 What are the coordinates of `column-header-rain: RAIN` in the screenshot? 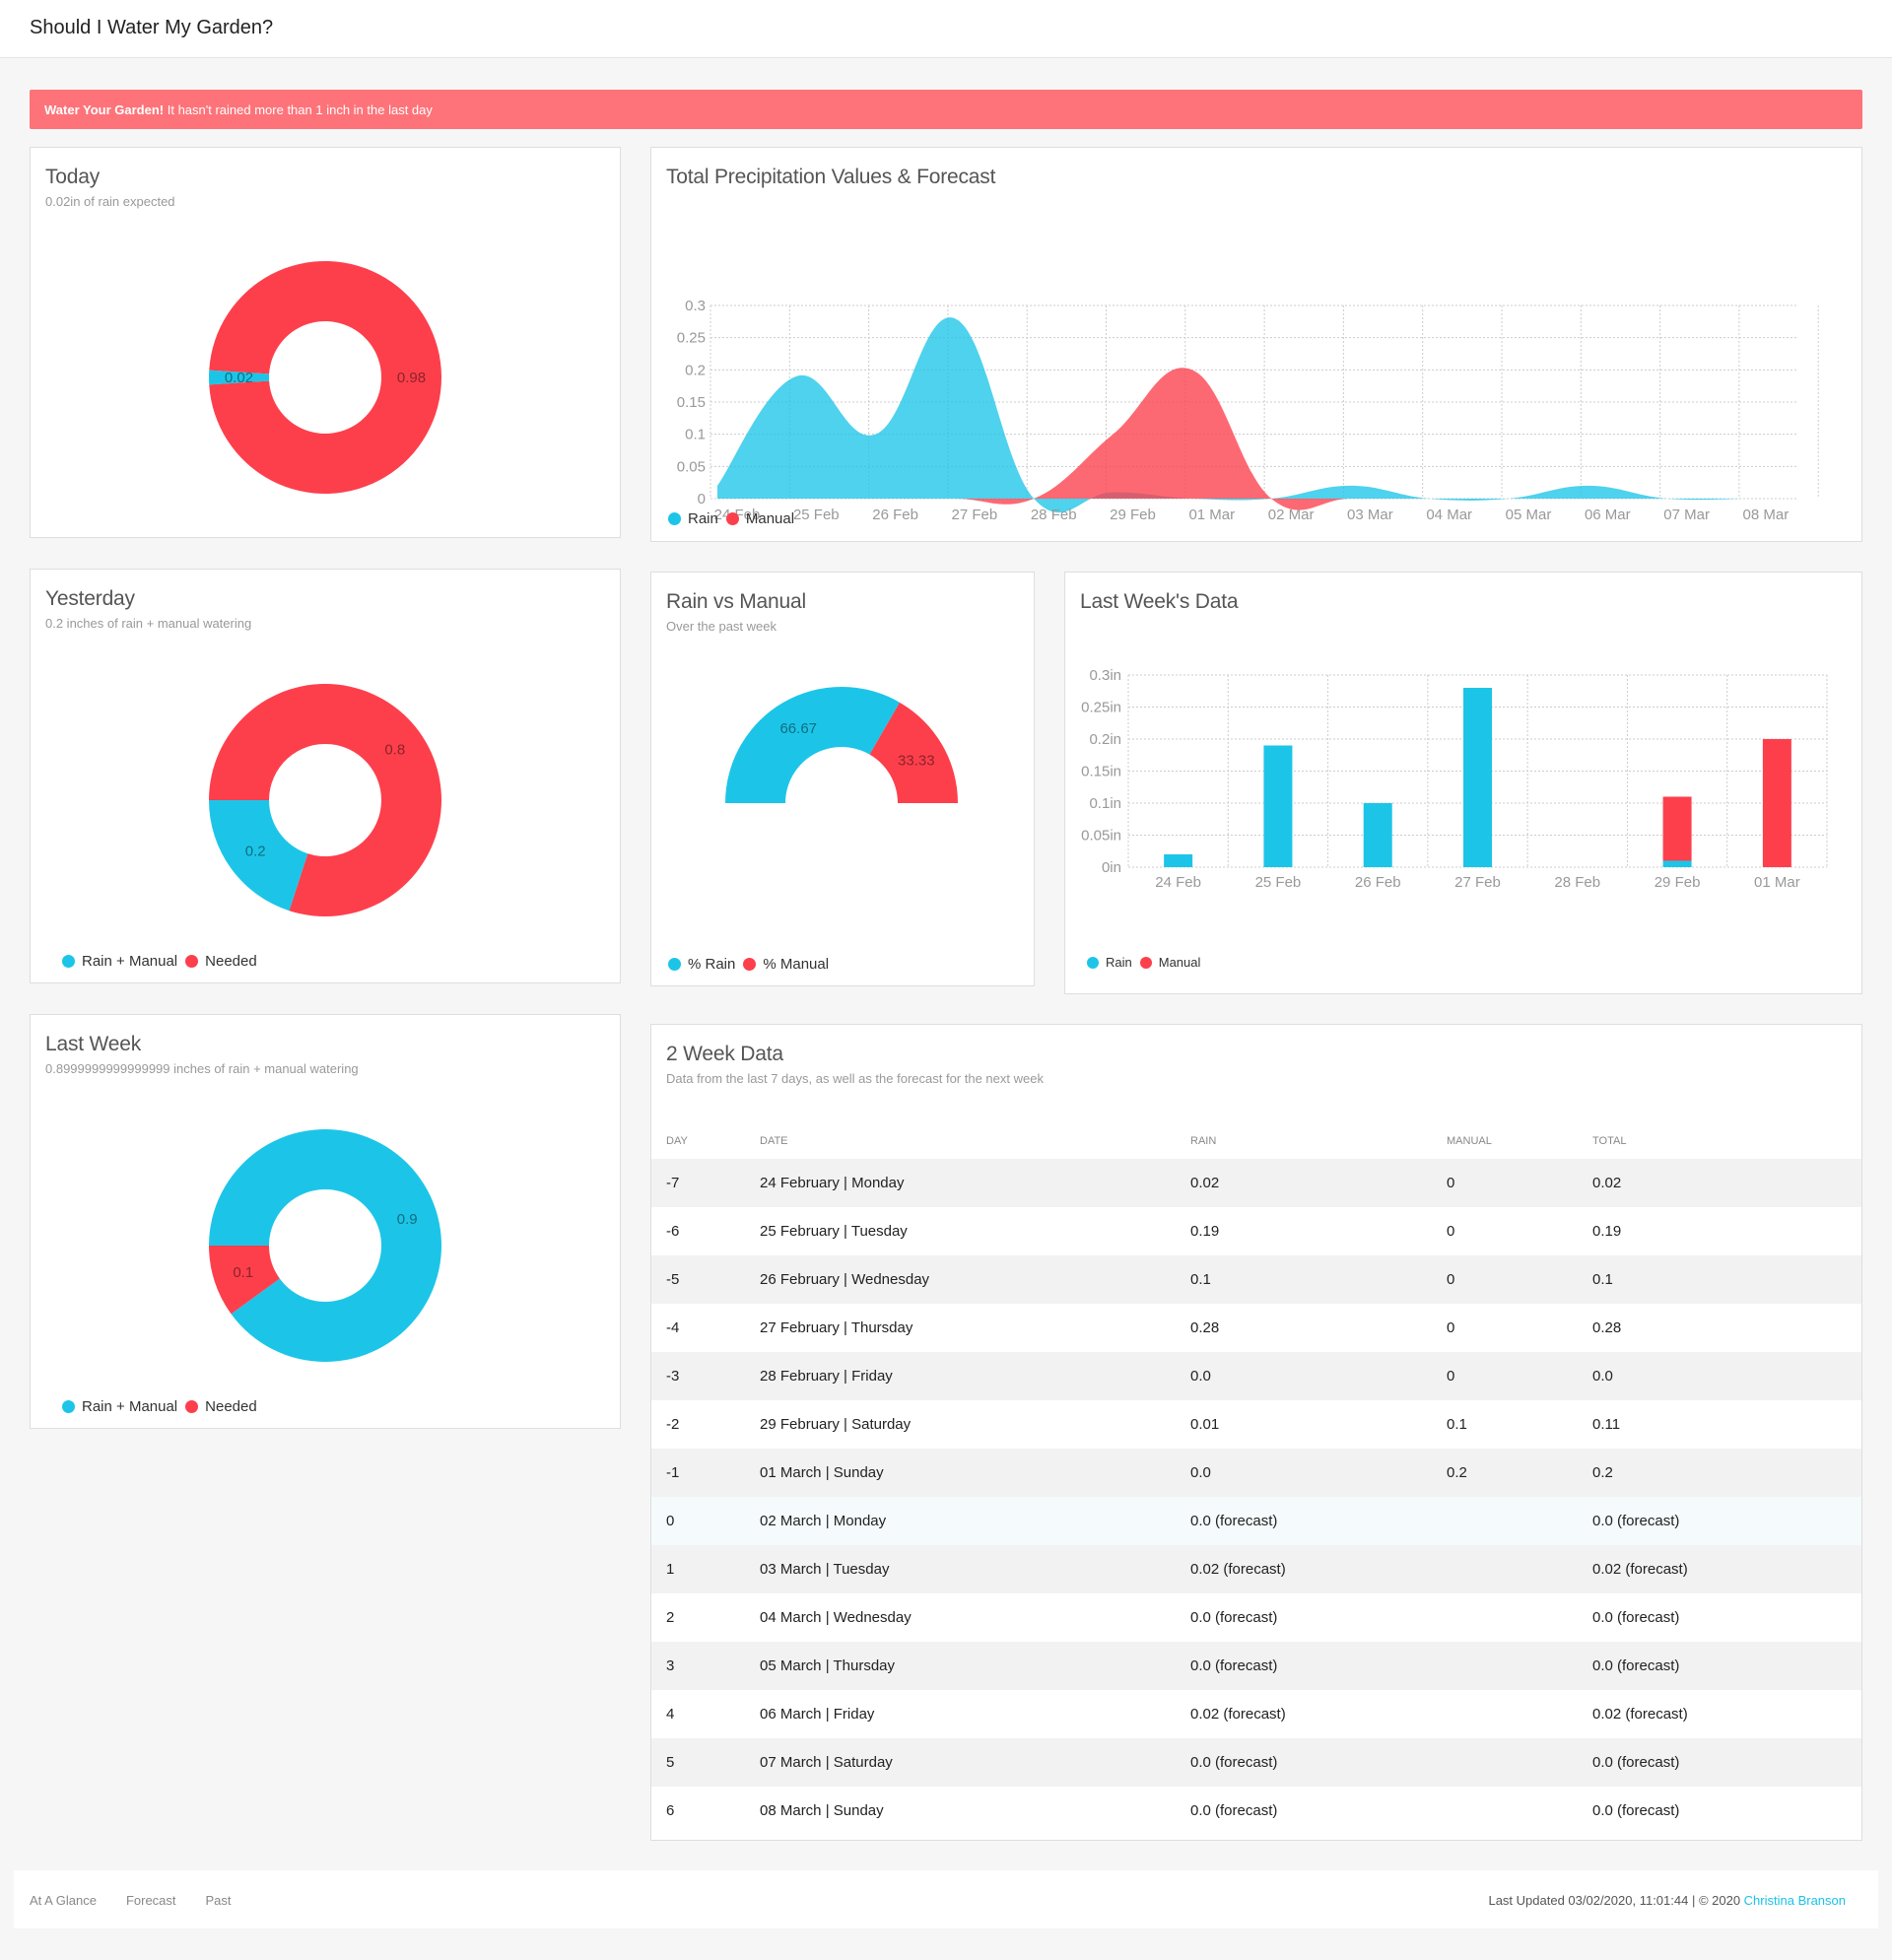 It's located at (1203, 1141).